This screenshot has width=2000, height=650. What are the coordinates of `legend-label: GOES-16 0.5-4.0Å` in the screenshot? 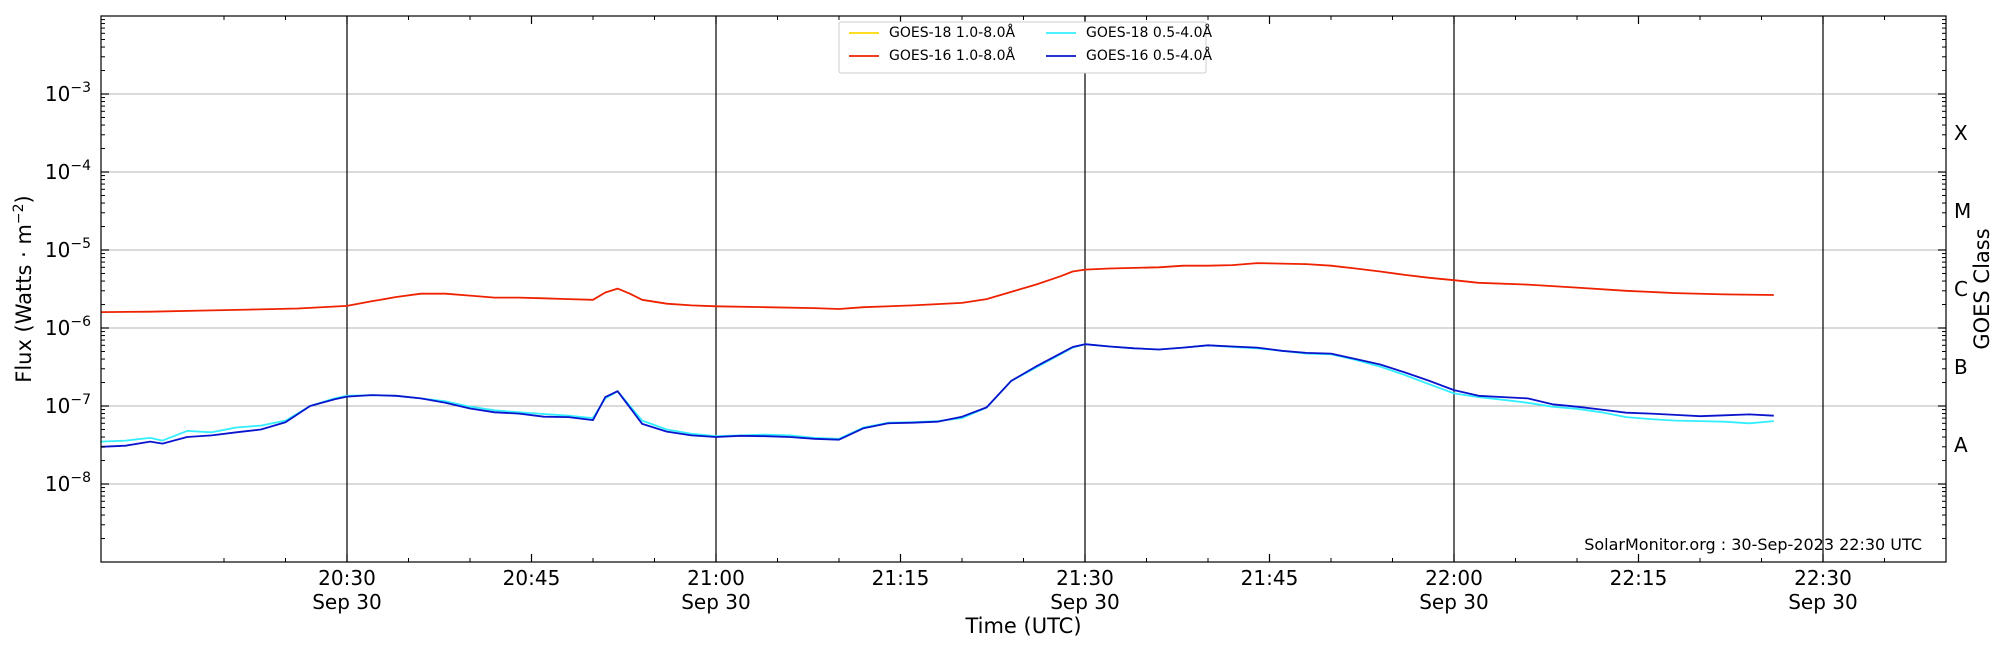 It's located at (1149, 55).